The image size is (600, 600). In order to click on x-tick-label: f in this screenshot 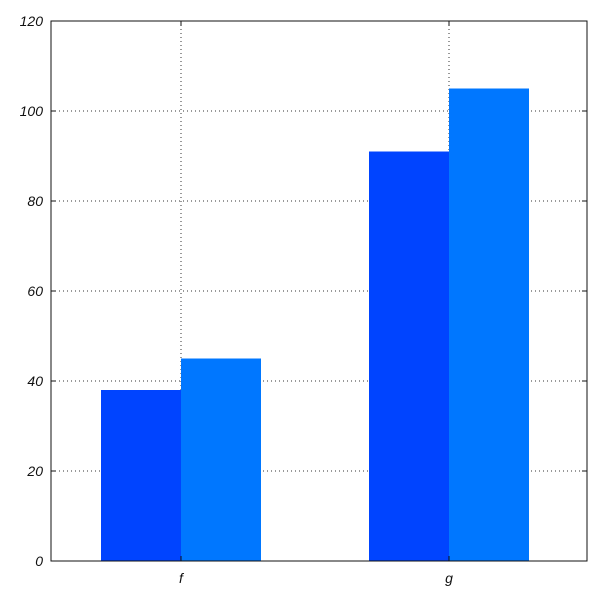, I will do `click(182, 578)`.